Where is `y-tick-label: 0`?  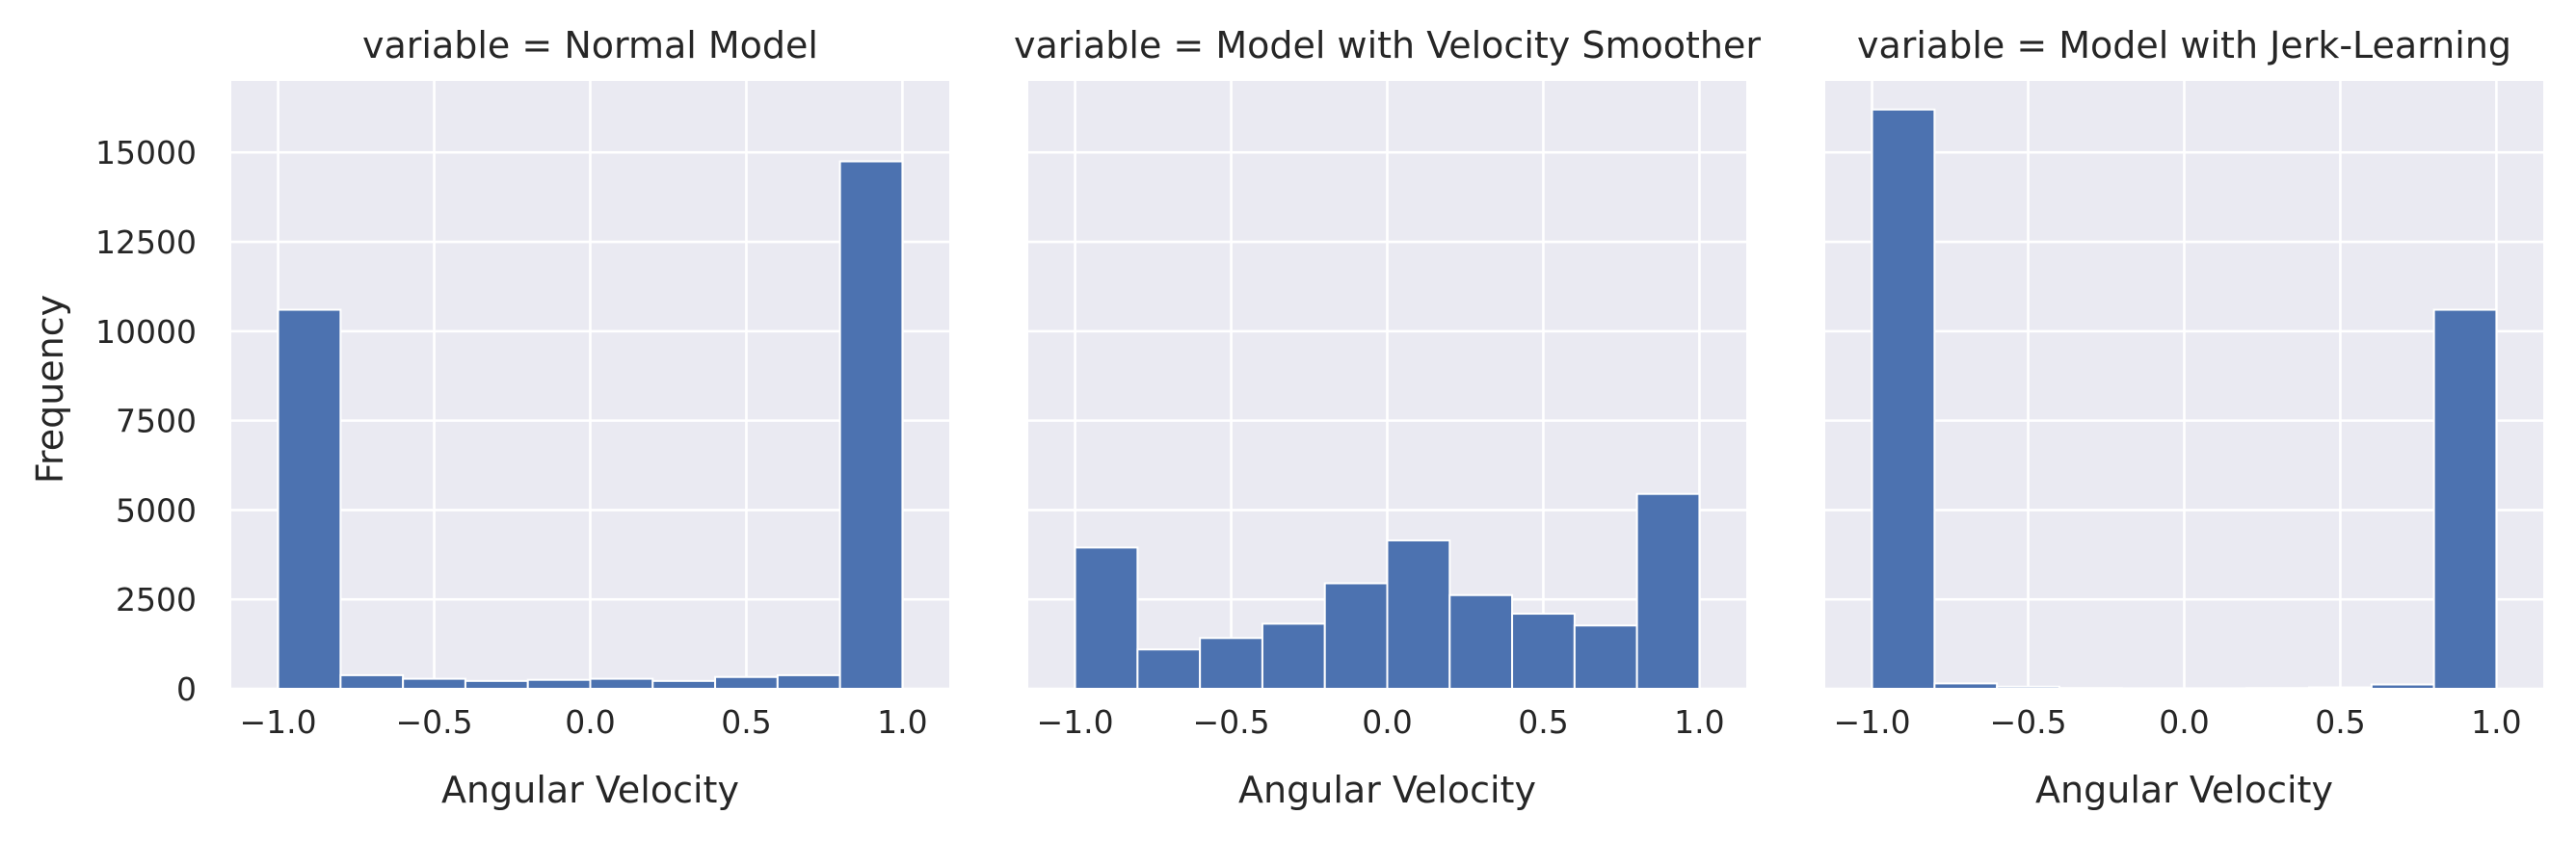 y-tick-label: 0 is located at coordinates (186, 689).